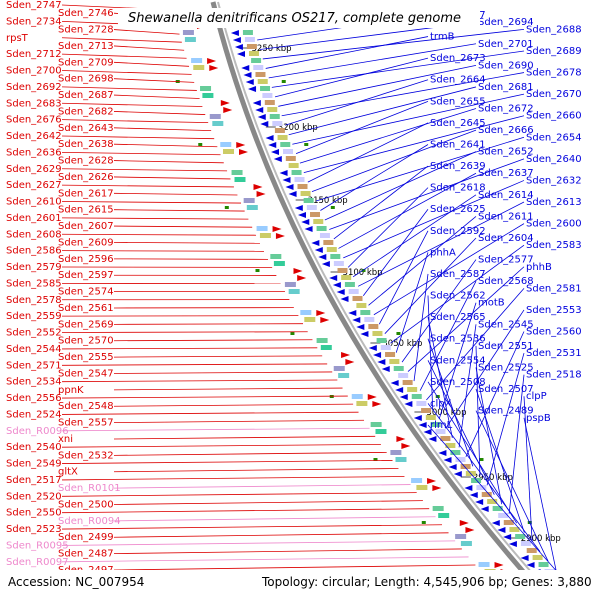  Describe the element at coordinates (506, 324) in the screenshot. I see `right-gene-label: Sden_2545` at that location.